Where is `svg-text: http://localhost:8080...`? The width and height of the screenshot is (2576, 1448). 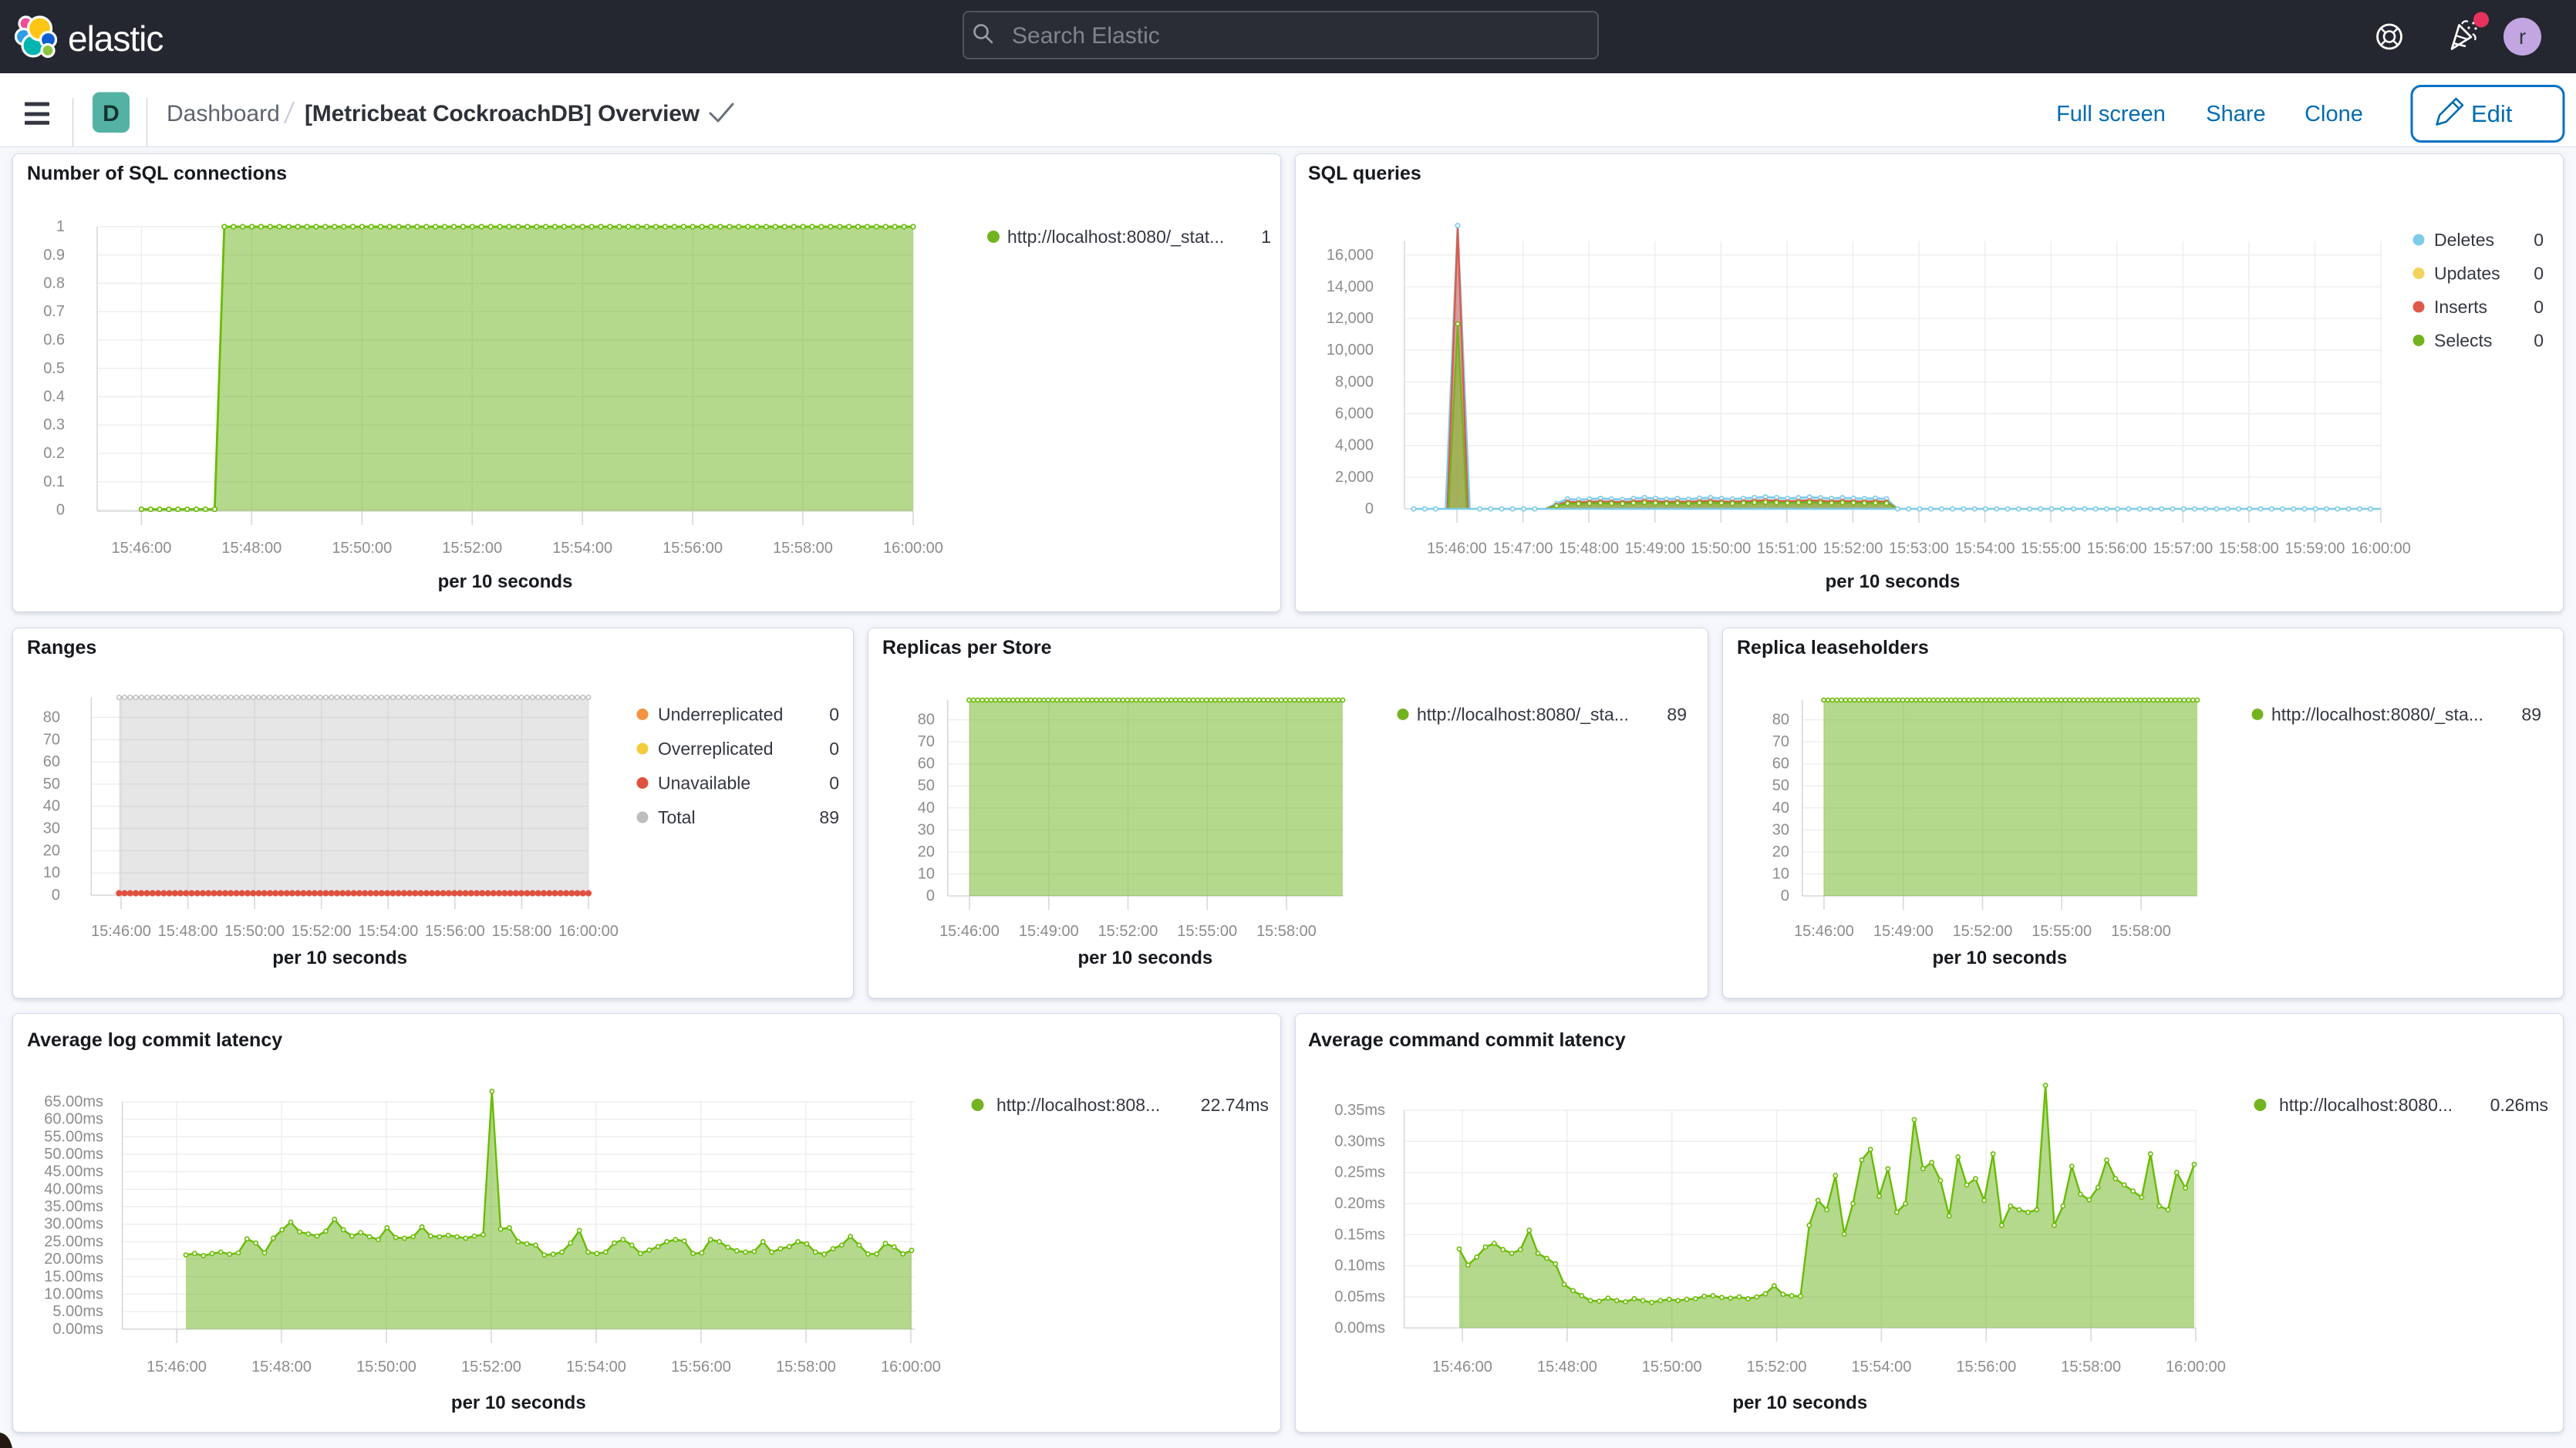 svg-text: http://localhost:8080... is located at coordinates (2366, 1105).